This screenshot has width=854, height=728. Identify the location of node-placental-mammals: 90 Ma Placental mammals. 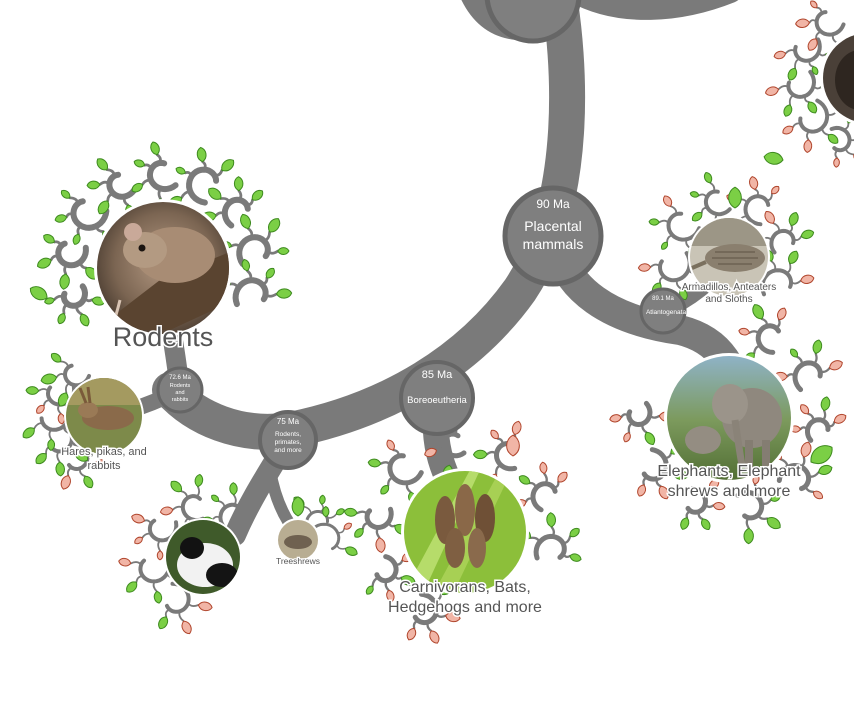
(553, 236).